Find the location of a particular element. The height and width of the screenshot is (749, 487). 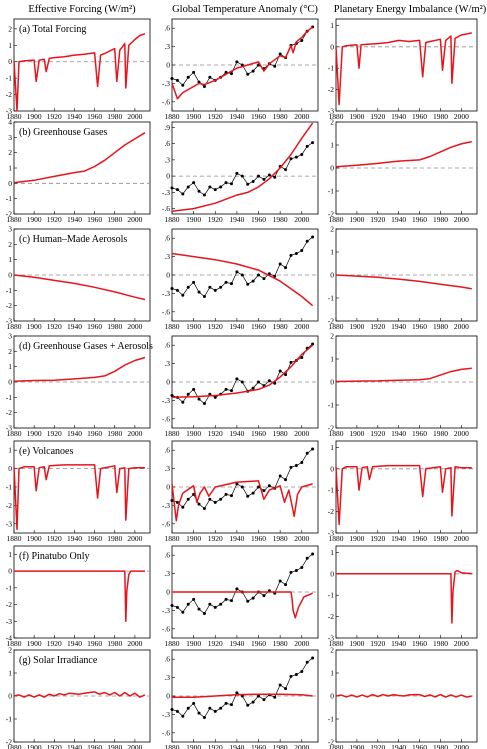

panel-4-imbalance: -2 -1 0 1 2 1880 1900 1920 1940 1960 1980 2000 is located at coordinates (403, 385).